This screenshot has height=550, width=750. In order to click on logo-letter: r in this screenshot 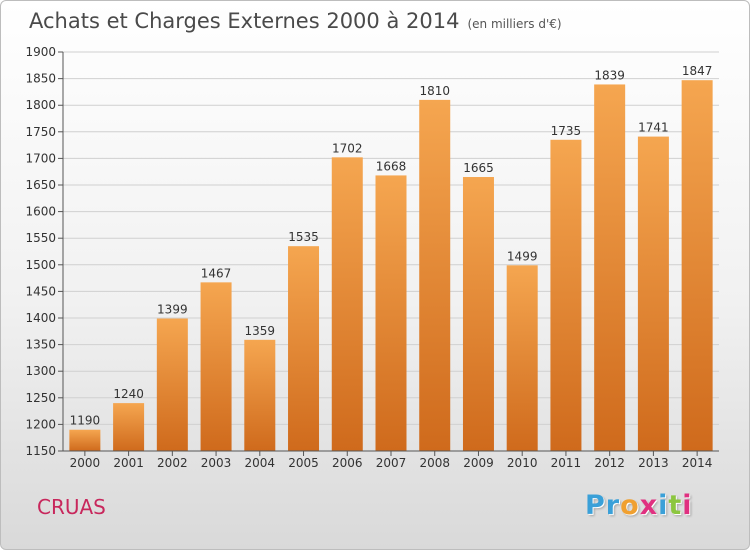, I will do `click(613, 505)`.